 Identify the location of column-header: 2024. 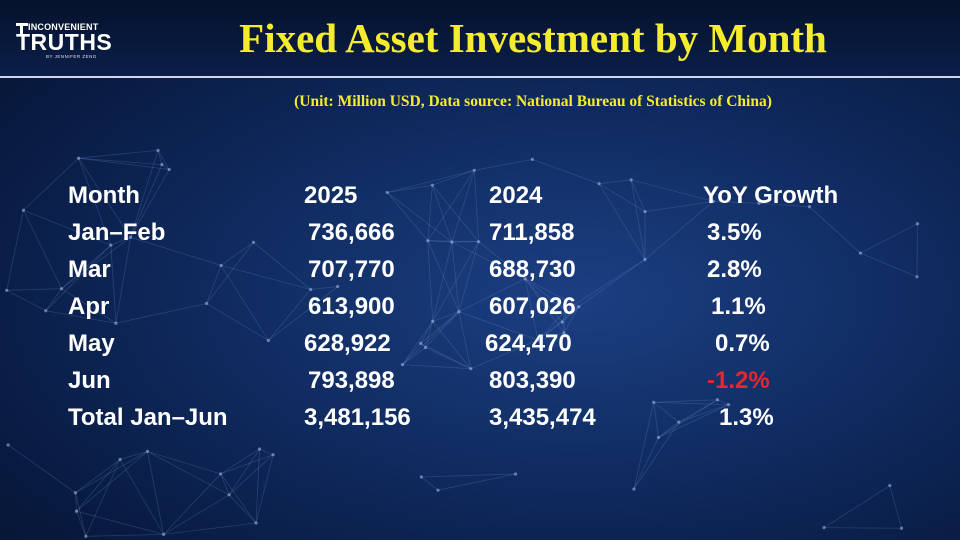
(516, 195).